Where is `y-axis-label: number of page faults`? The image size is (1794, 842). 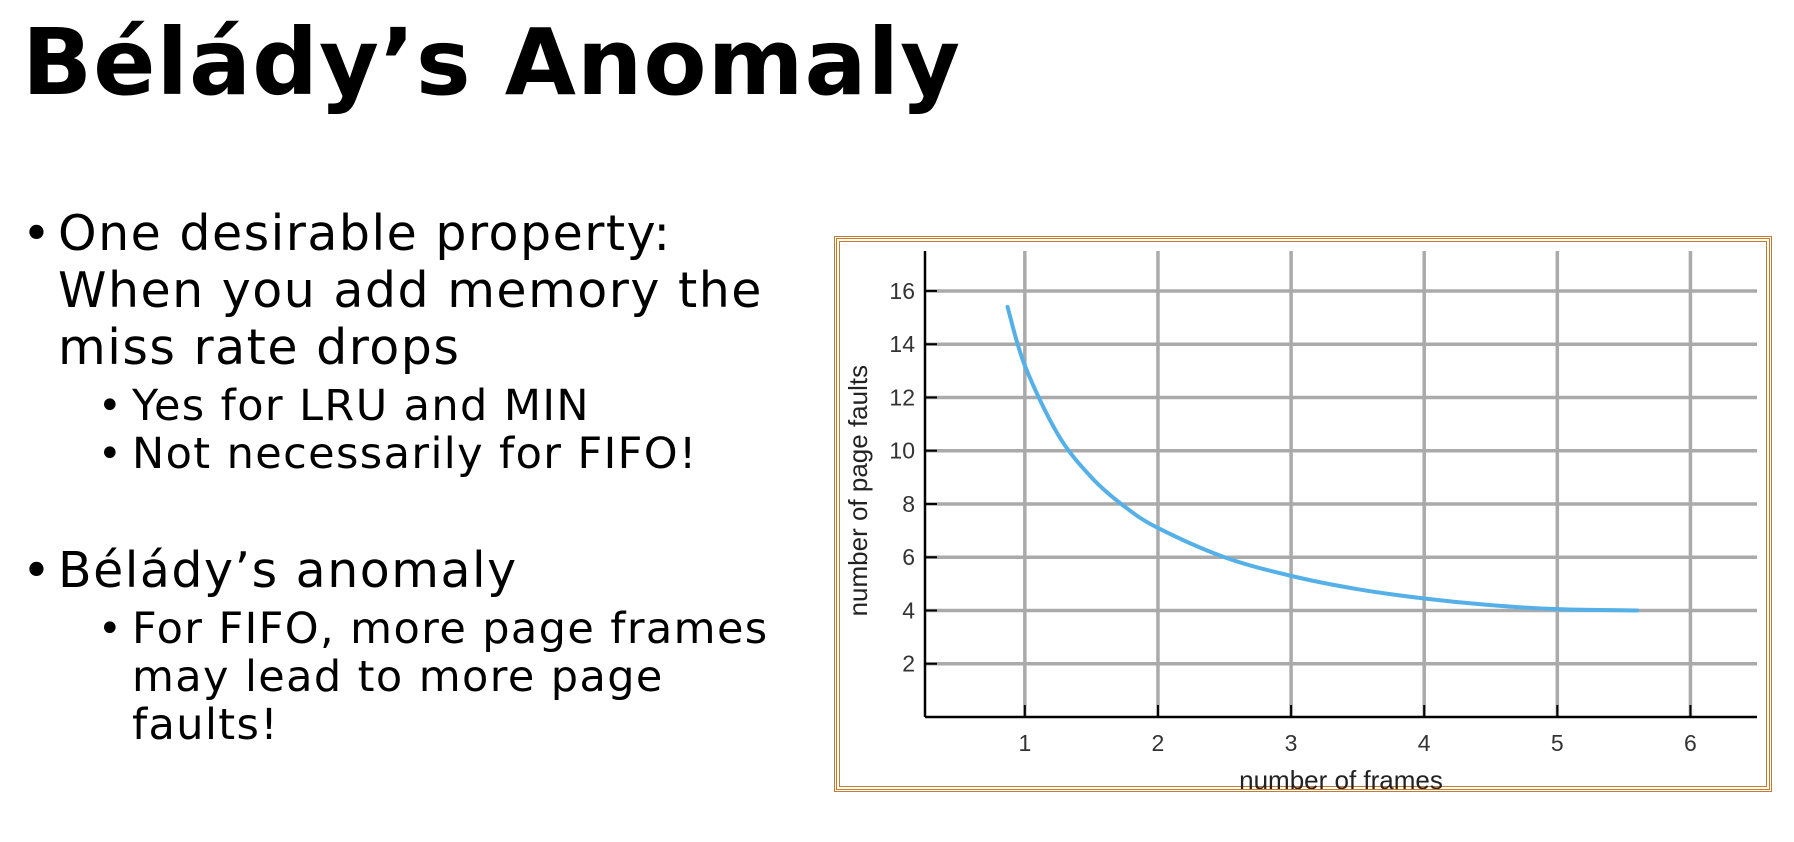
y-axis-label: number of page faults is located at coordinates (858, 491).